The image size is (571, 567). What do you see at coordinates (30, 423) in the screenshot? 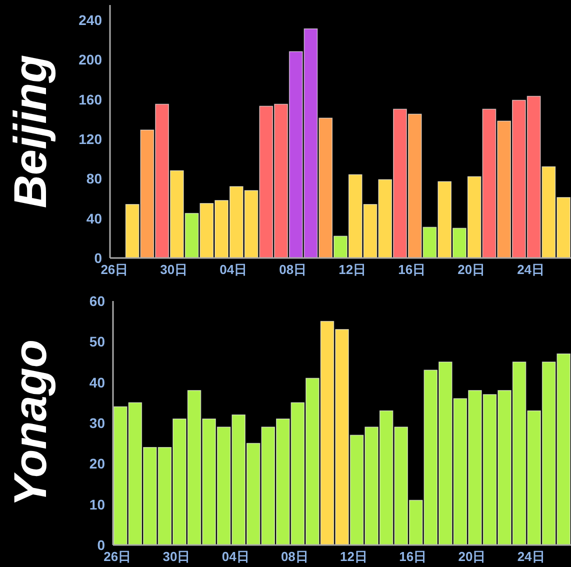
I see `y-axis-title: Yonago` at bounding box center [30, 423].